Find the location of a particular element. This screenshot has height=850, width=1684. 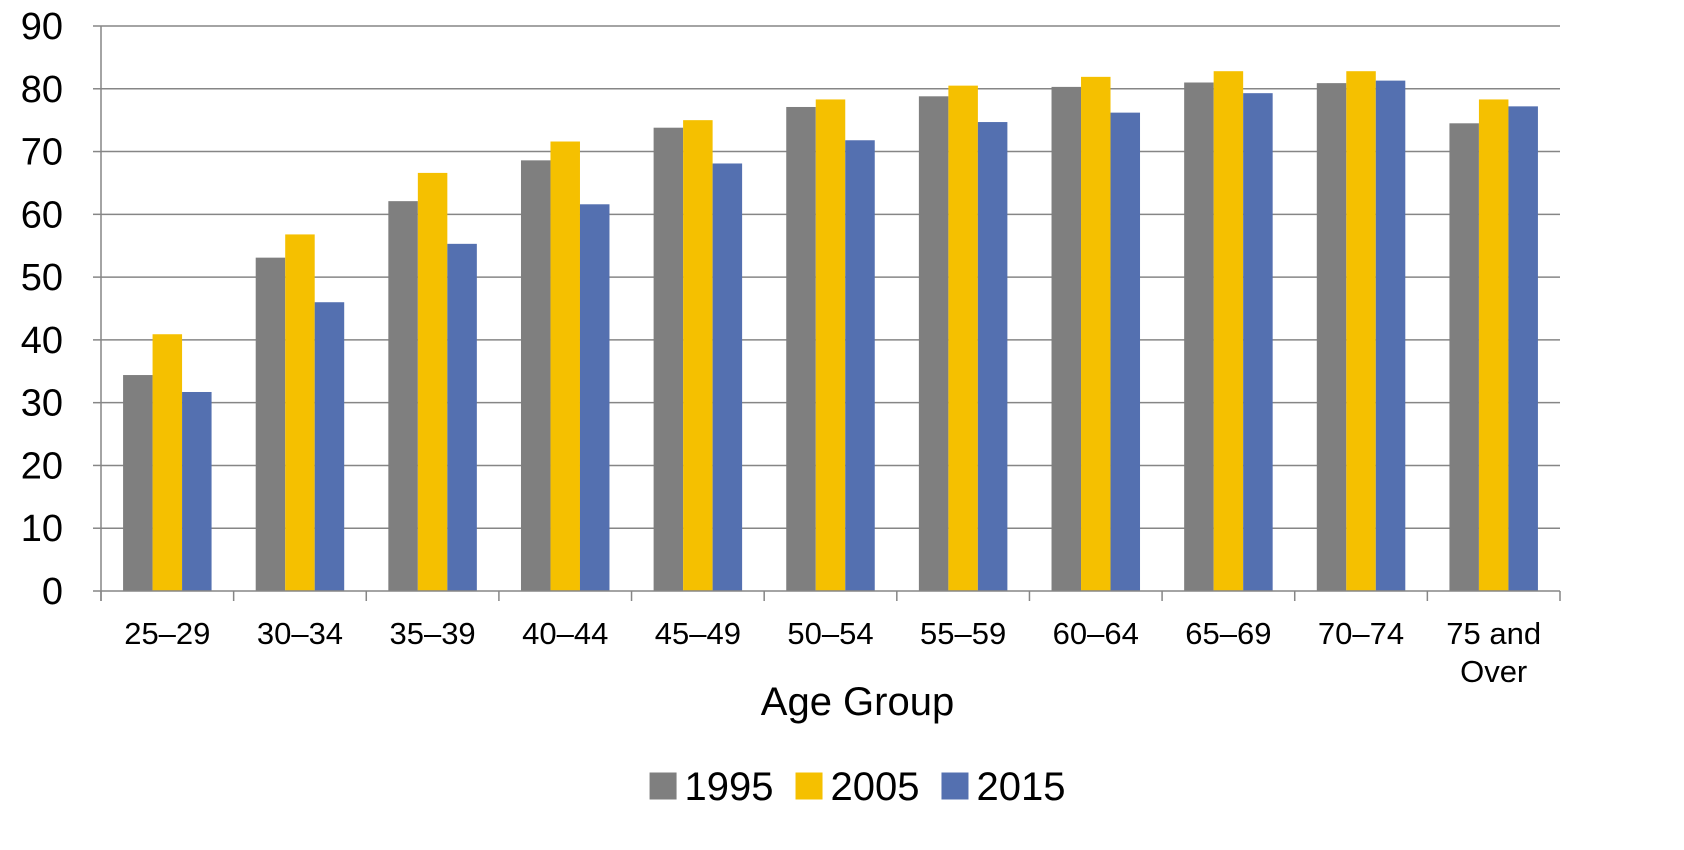

y-tick-label: 70 is located at coordinates (42, 153).